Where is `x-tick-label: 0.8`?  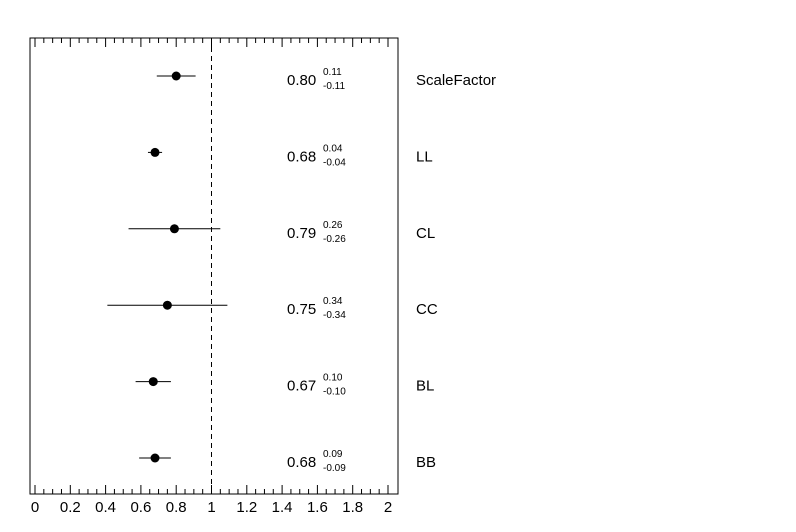 x-tick-label: 0.8 is located at coordinates (176, 507).